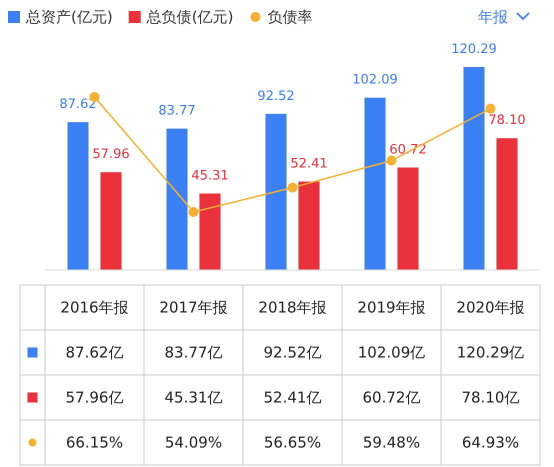  I want to click on data-label: 92.52, so click(276, 96).